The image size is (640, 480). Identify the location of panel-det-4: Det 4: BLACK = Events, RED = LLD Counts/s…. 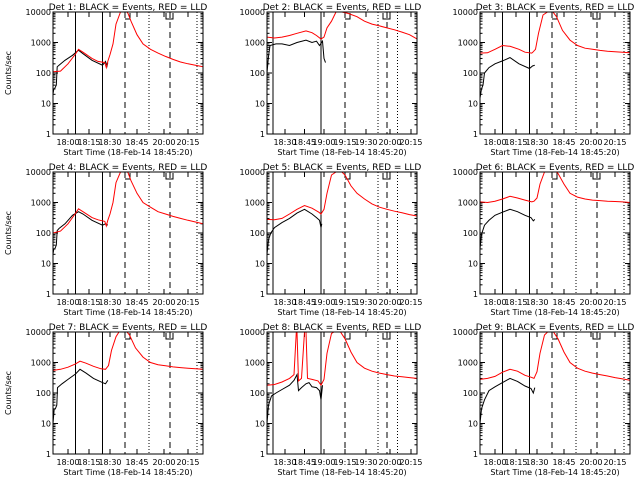
(105, 240).